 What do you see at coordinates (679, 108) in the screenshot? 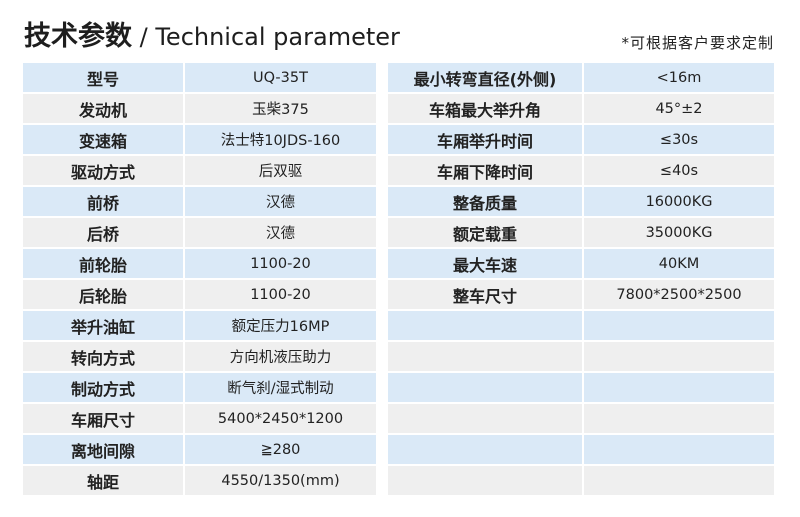
I see `spec-value: 45°±2` at bounding box center [679, 108].